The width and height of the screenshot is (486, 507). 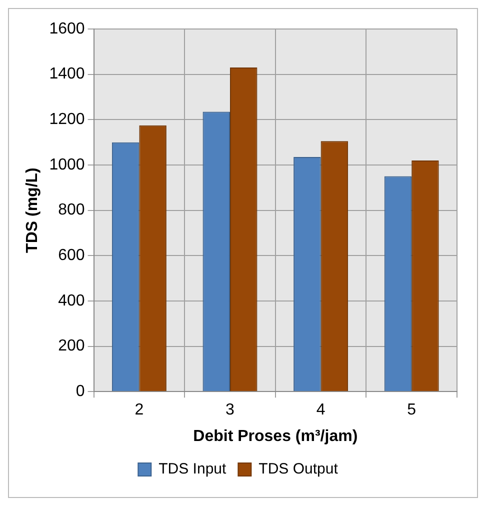 I want to click on y-axis-title: TDS (mg/L), so click(x=33, y=210).